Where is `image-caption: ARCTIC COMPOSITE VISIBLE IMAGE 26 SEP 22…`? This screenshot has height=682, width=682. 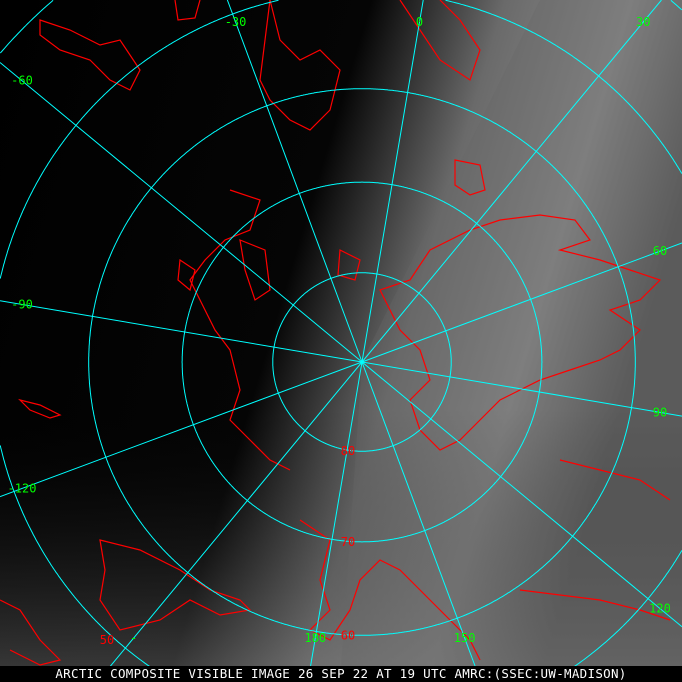
image-caption: ARCTIC COMPOSITE VISIBLE IMAGE 26 SEP 22… is located at coordinates (341, 674).